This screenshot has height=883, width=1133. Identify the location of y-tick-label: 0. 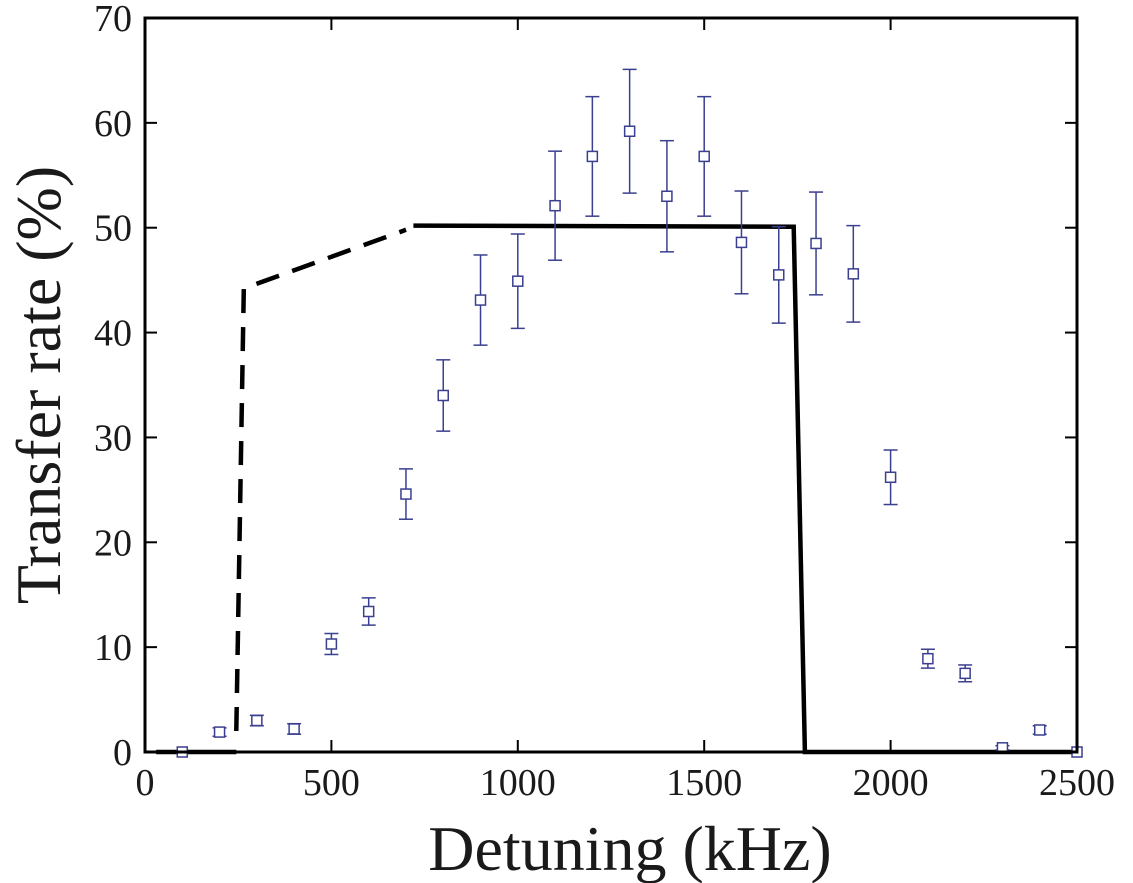
(122, 753).